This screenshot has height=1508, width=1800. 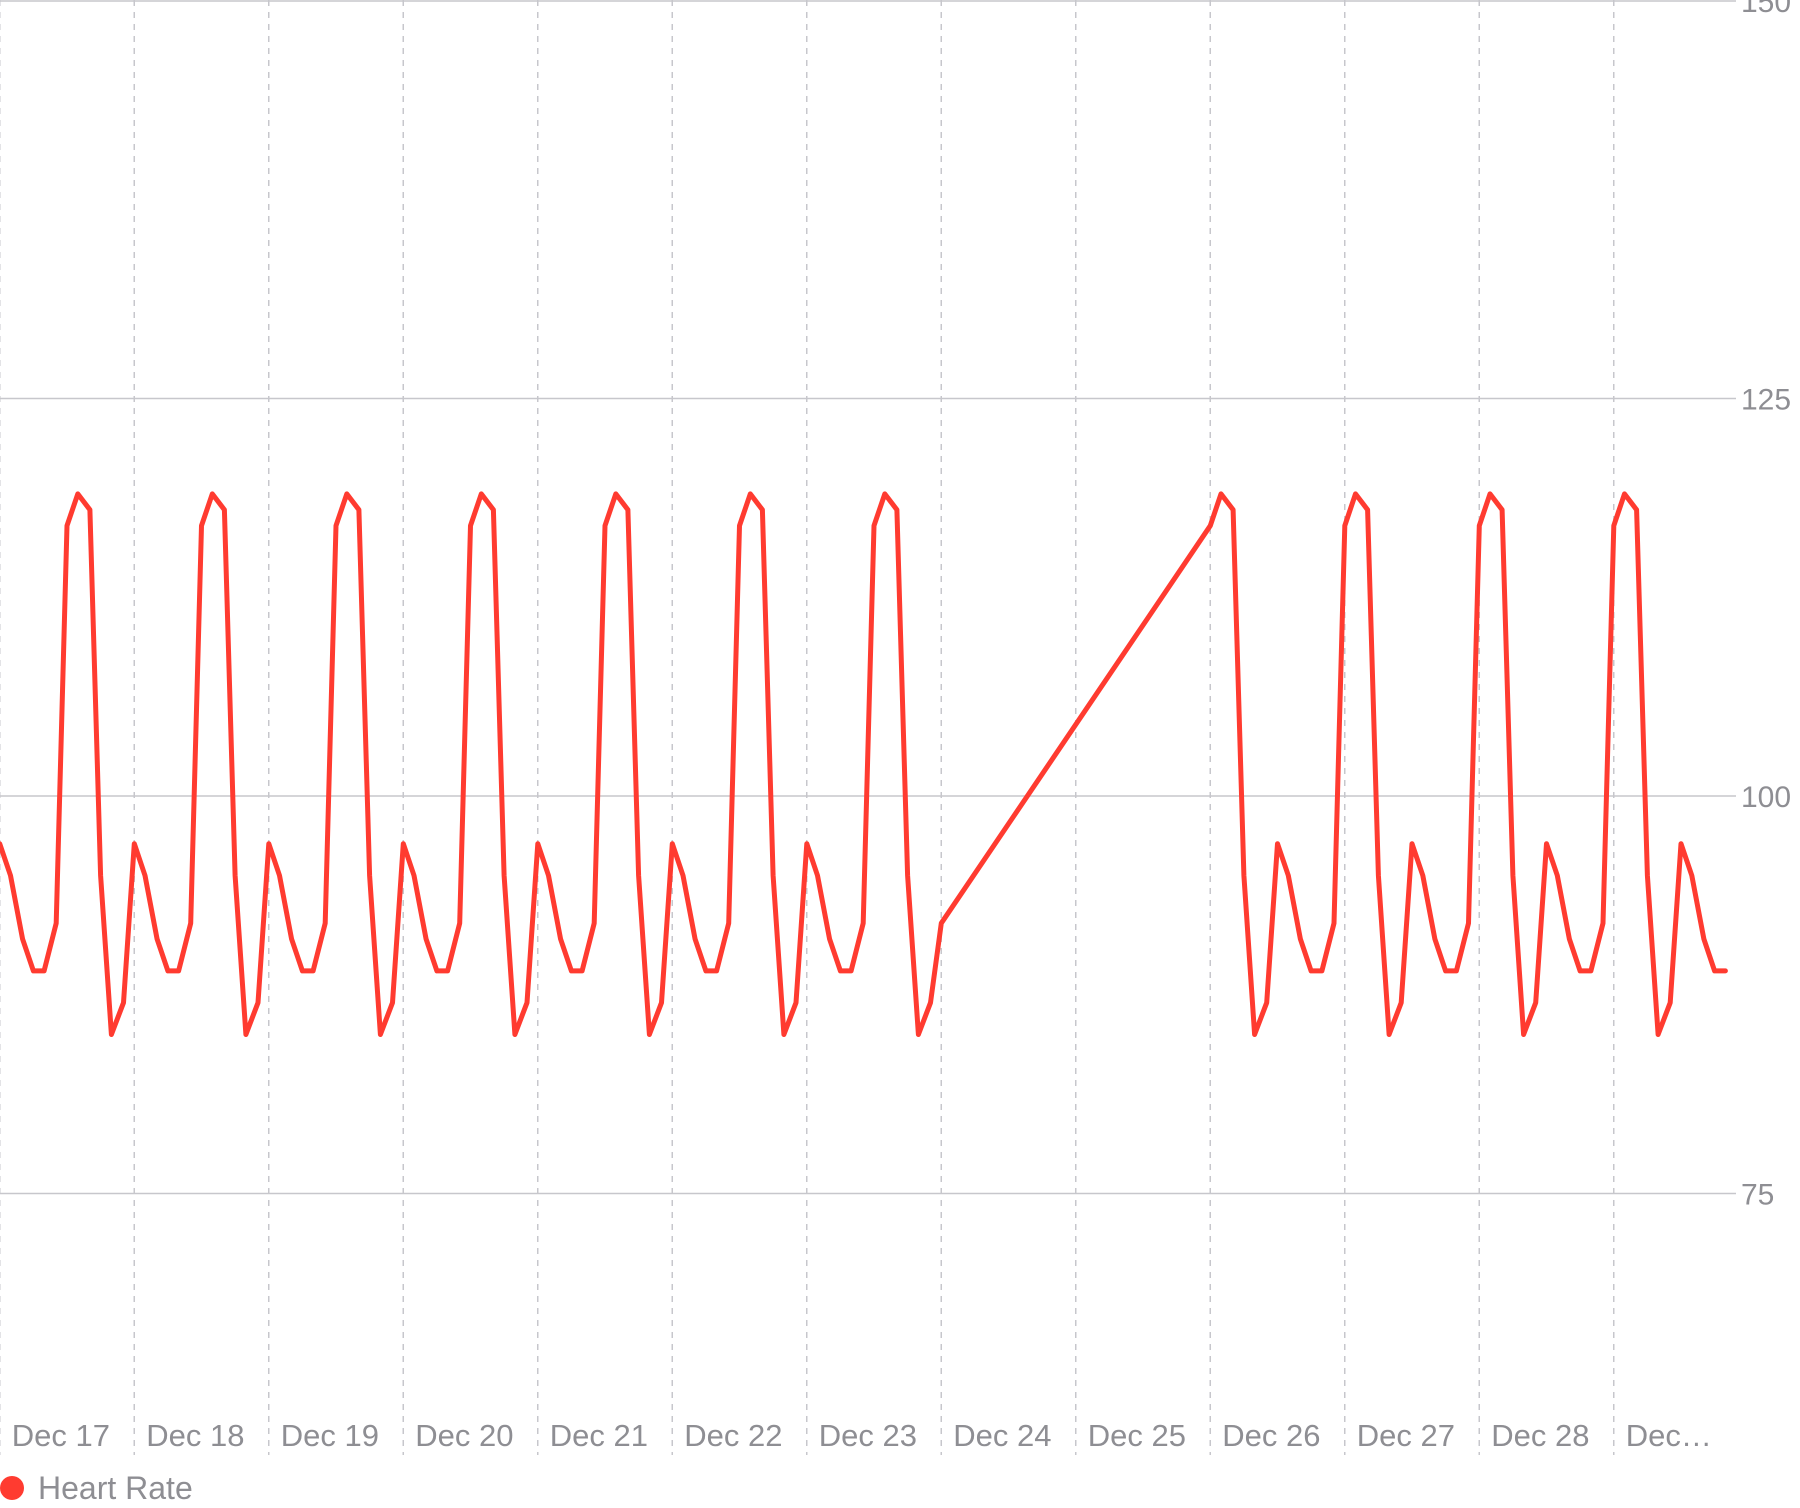 I want to click on x-tick-label: Dec 27, so click(x=1406, y=1435).